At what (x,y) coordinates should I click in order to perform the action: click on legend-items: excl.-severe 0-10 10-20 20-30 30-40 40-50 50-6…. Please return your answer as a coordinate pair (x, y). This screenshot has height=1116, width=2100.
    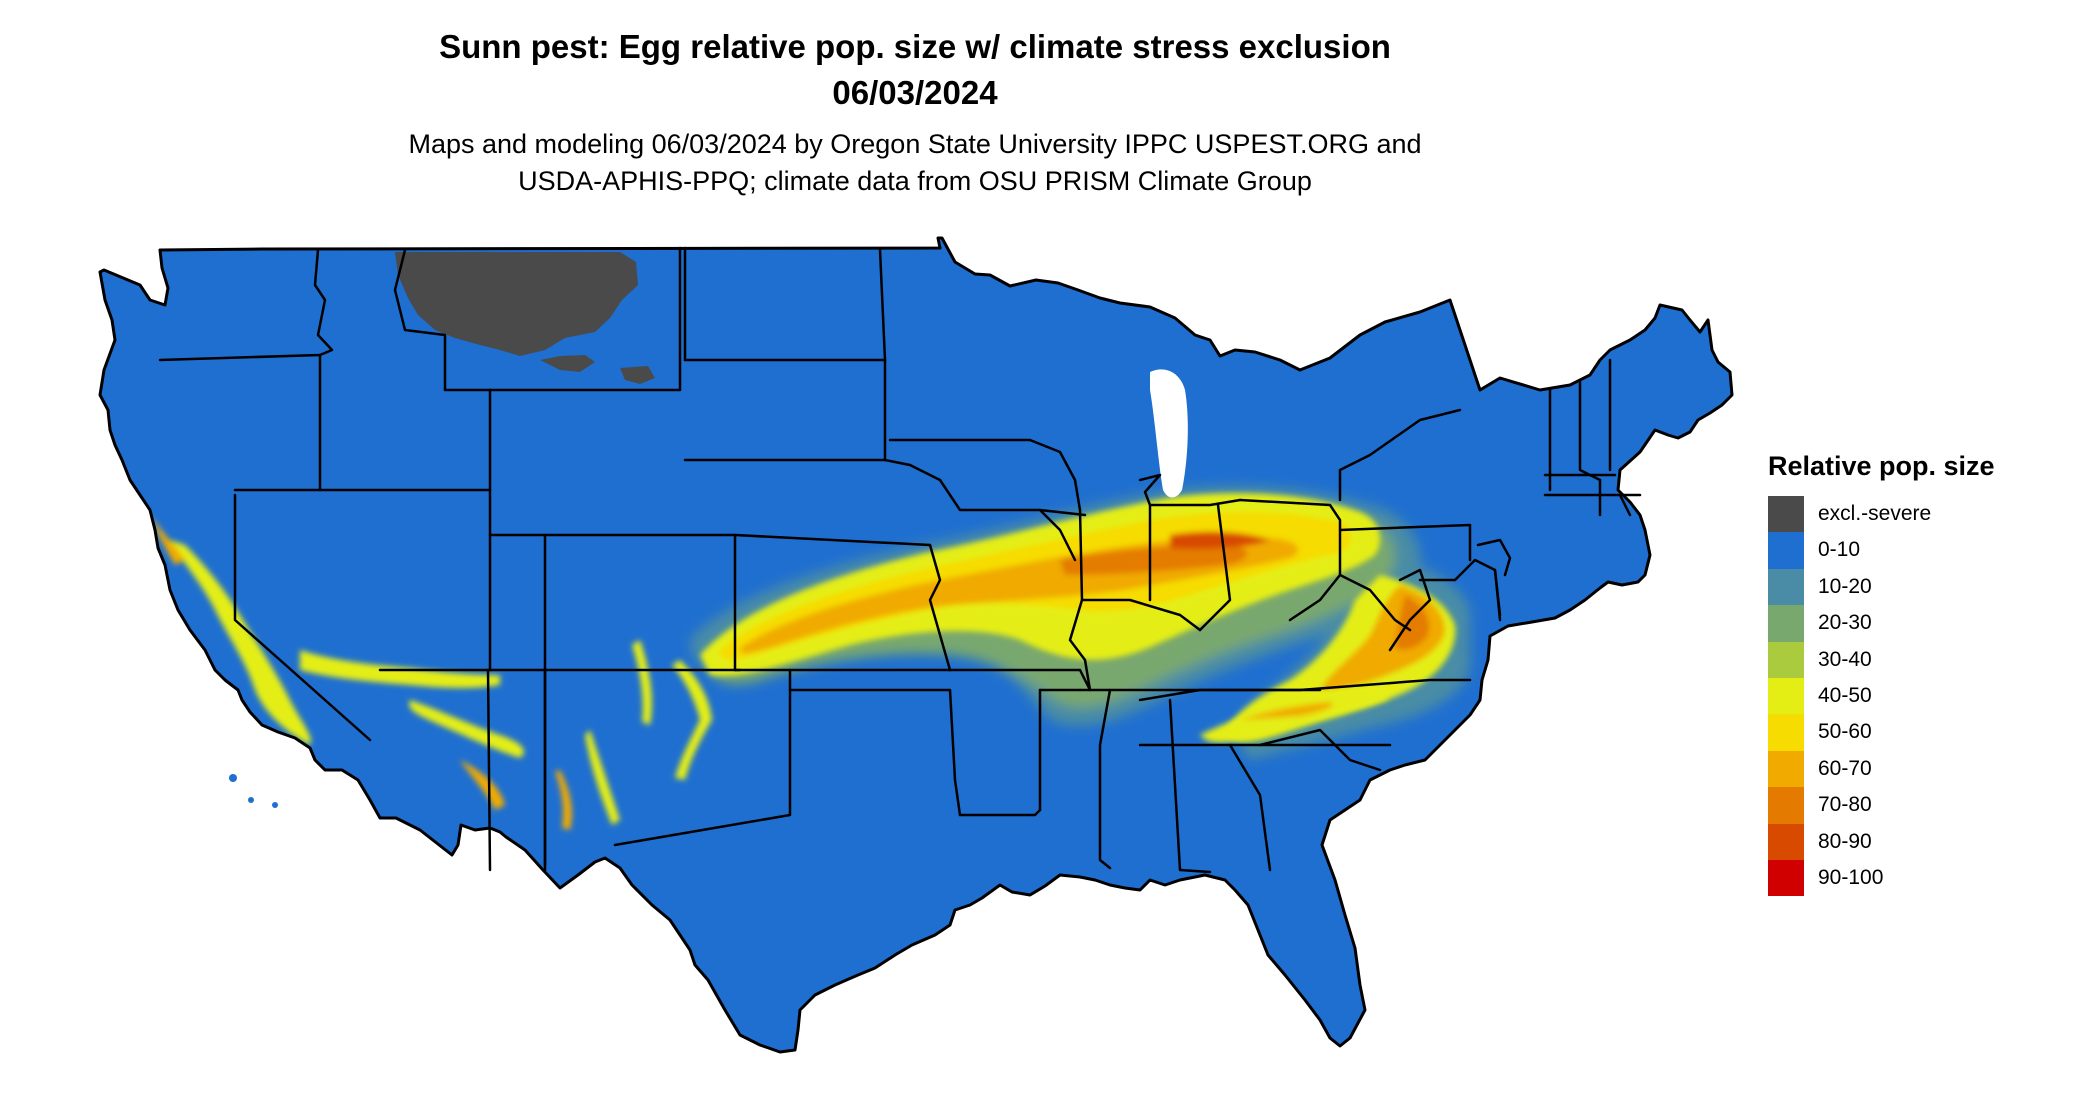
    Looking at the image, I should click on (1928, 696).